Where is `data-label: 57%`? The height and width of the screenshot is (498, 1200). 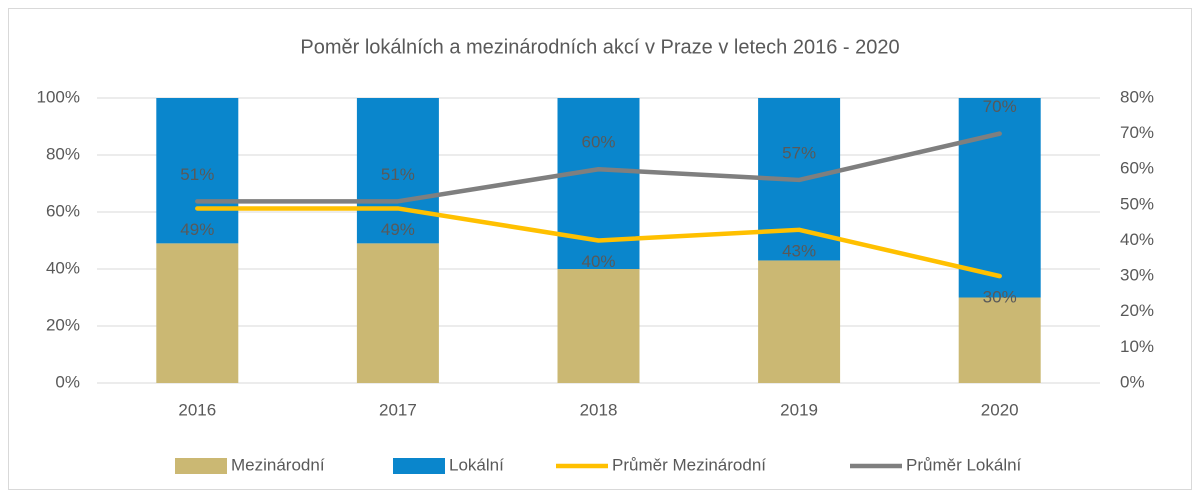 data-label: 57% is located at coordinates (799, 152).